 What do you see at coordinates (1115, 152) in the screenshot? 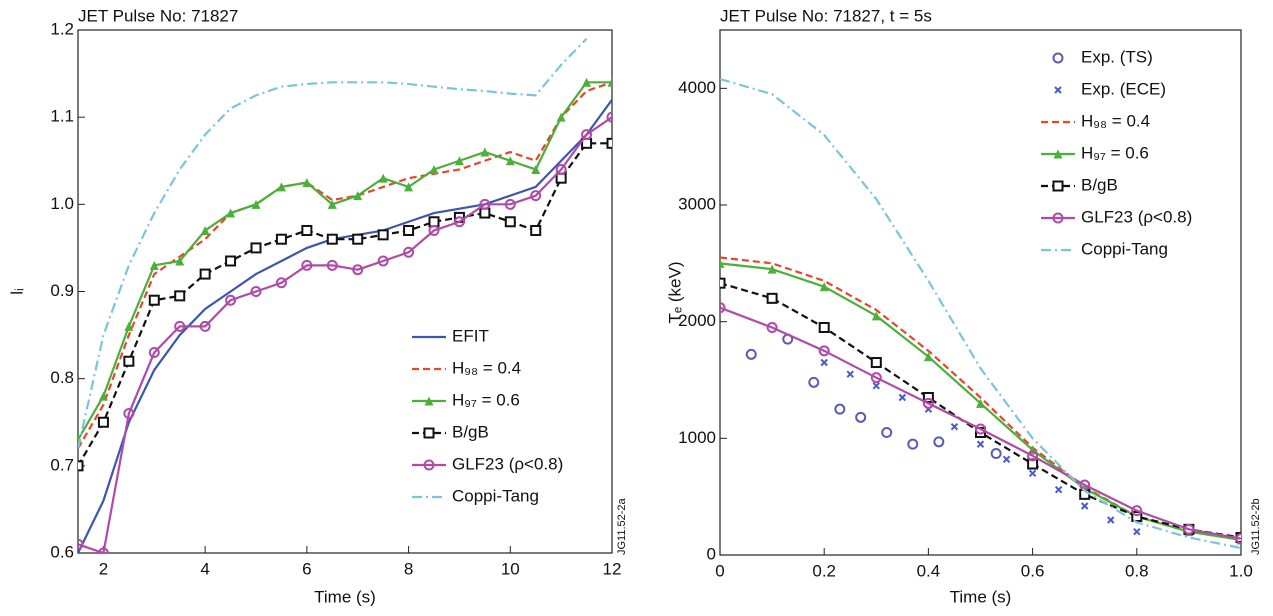
I see `legend-label: H₉₇ = 0.6` at bounding box center [1115, 152].